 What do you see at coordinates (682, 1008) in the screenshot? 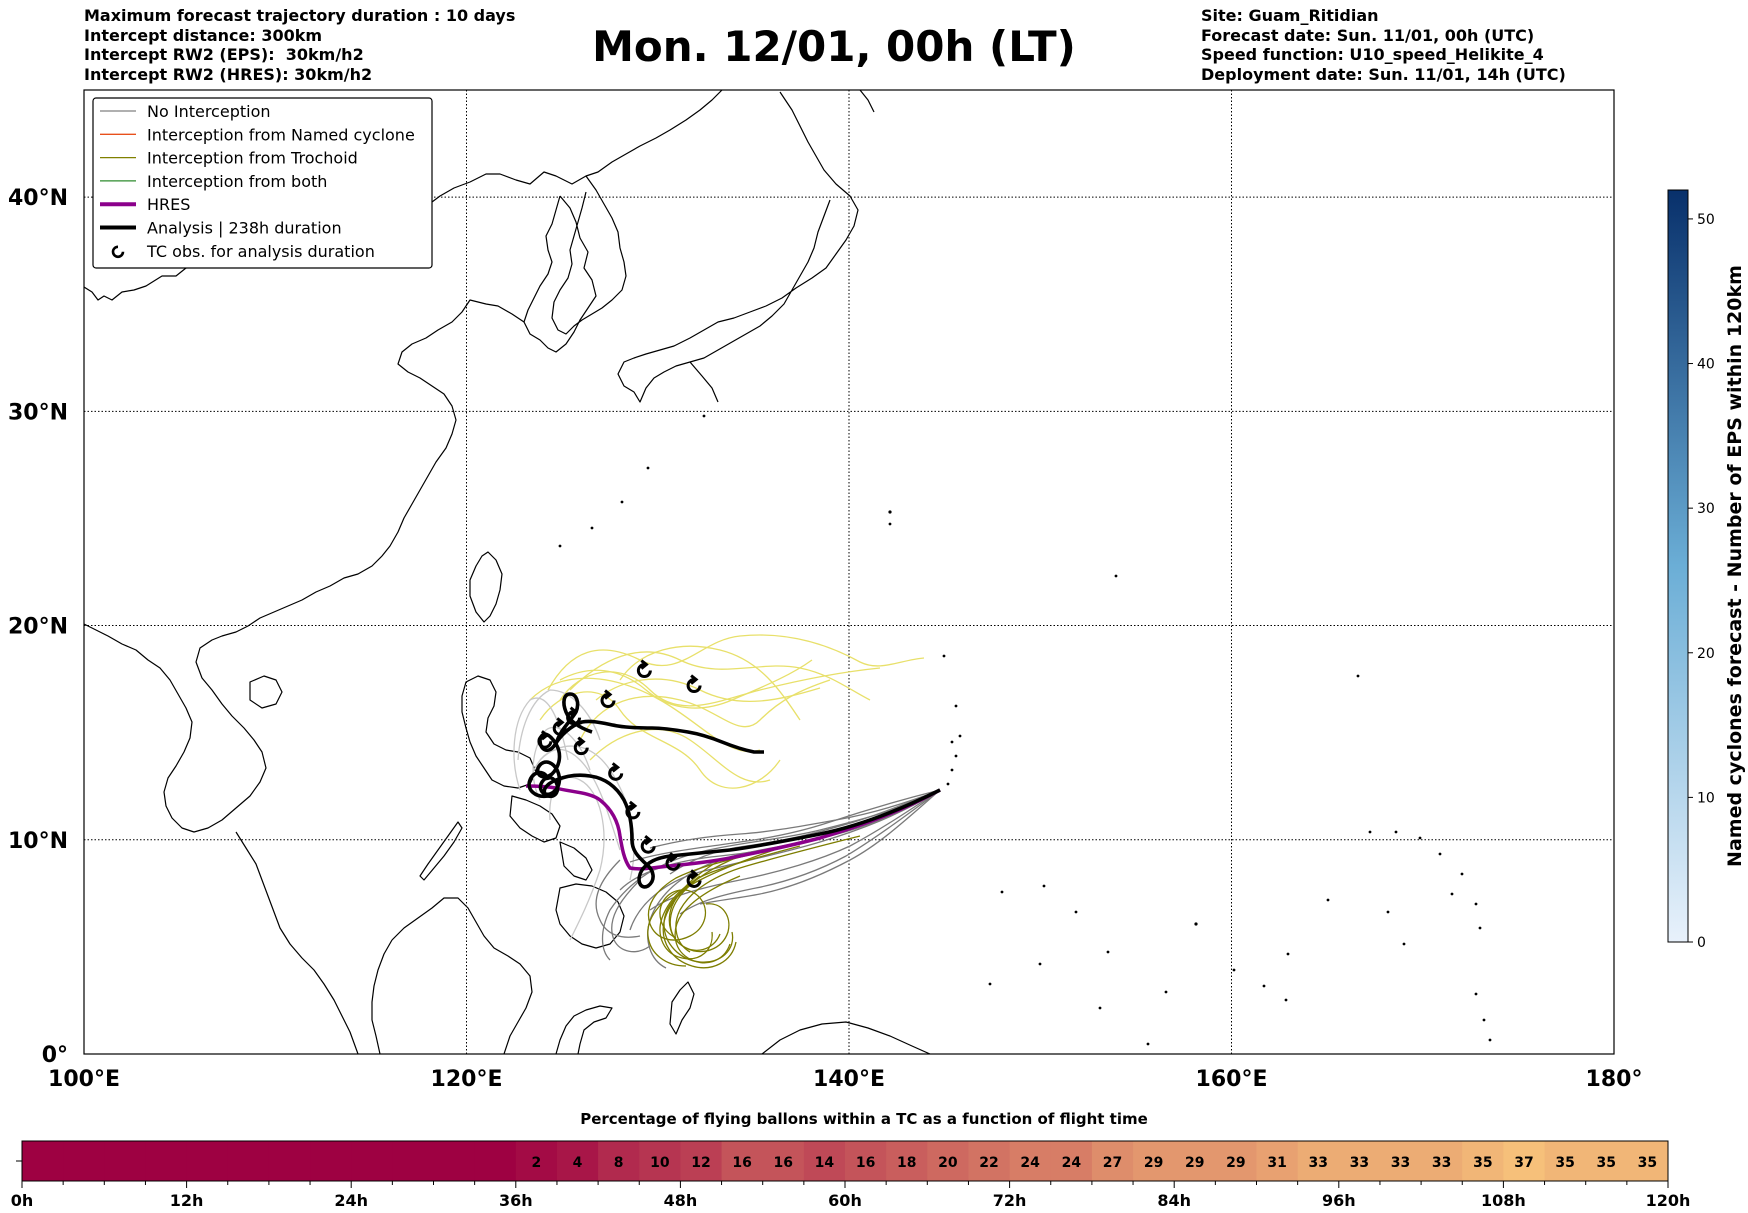
I see `halmahera-coastline` at bounding box center [682, 1008].